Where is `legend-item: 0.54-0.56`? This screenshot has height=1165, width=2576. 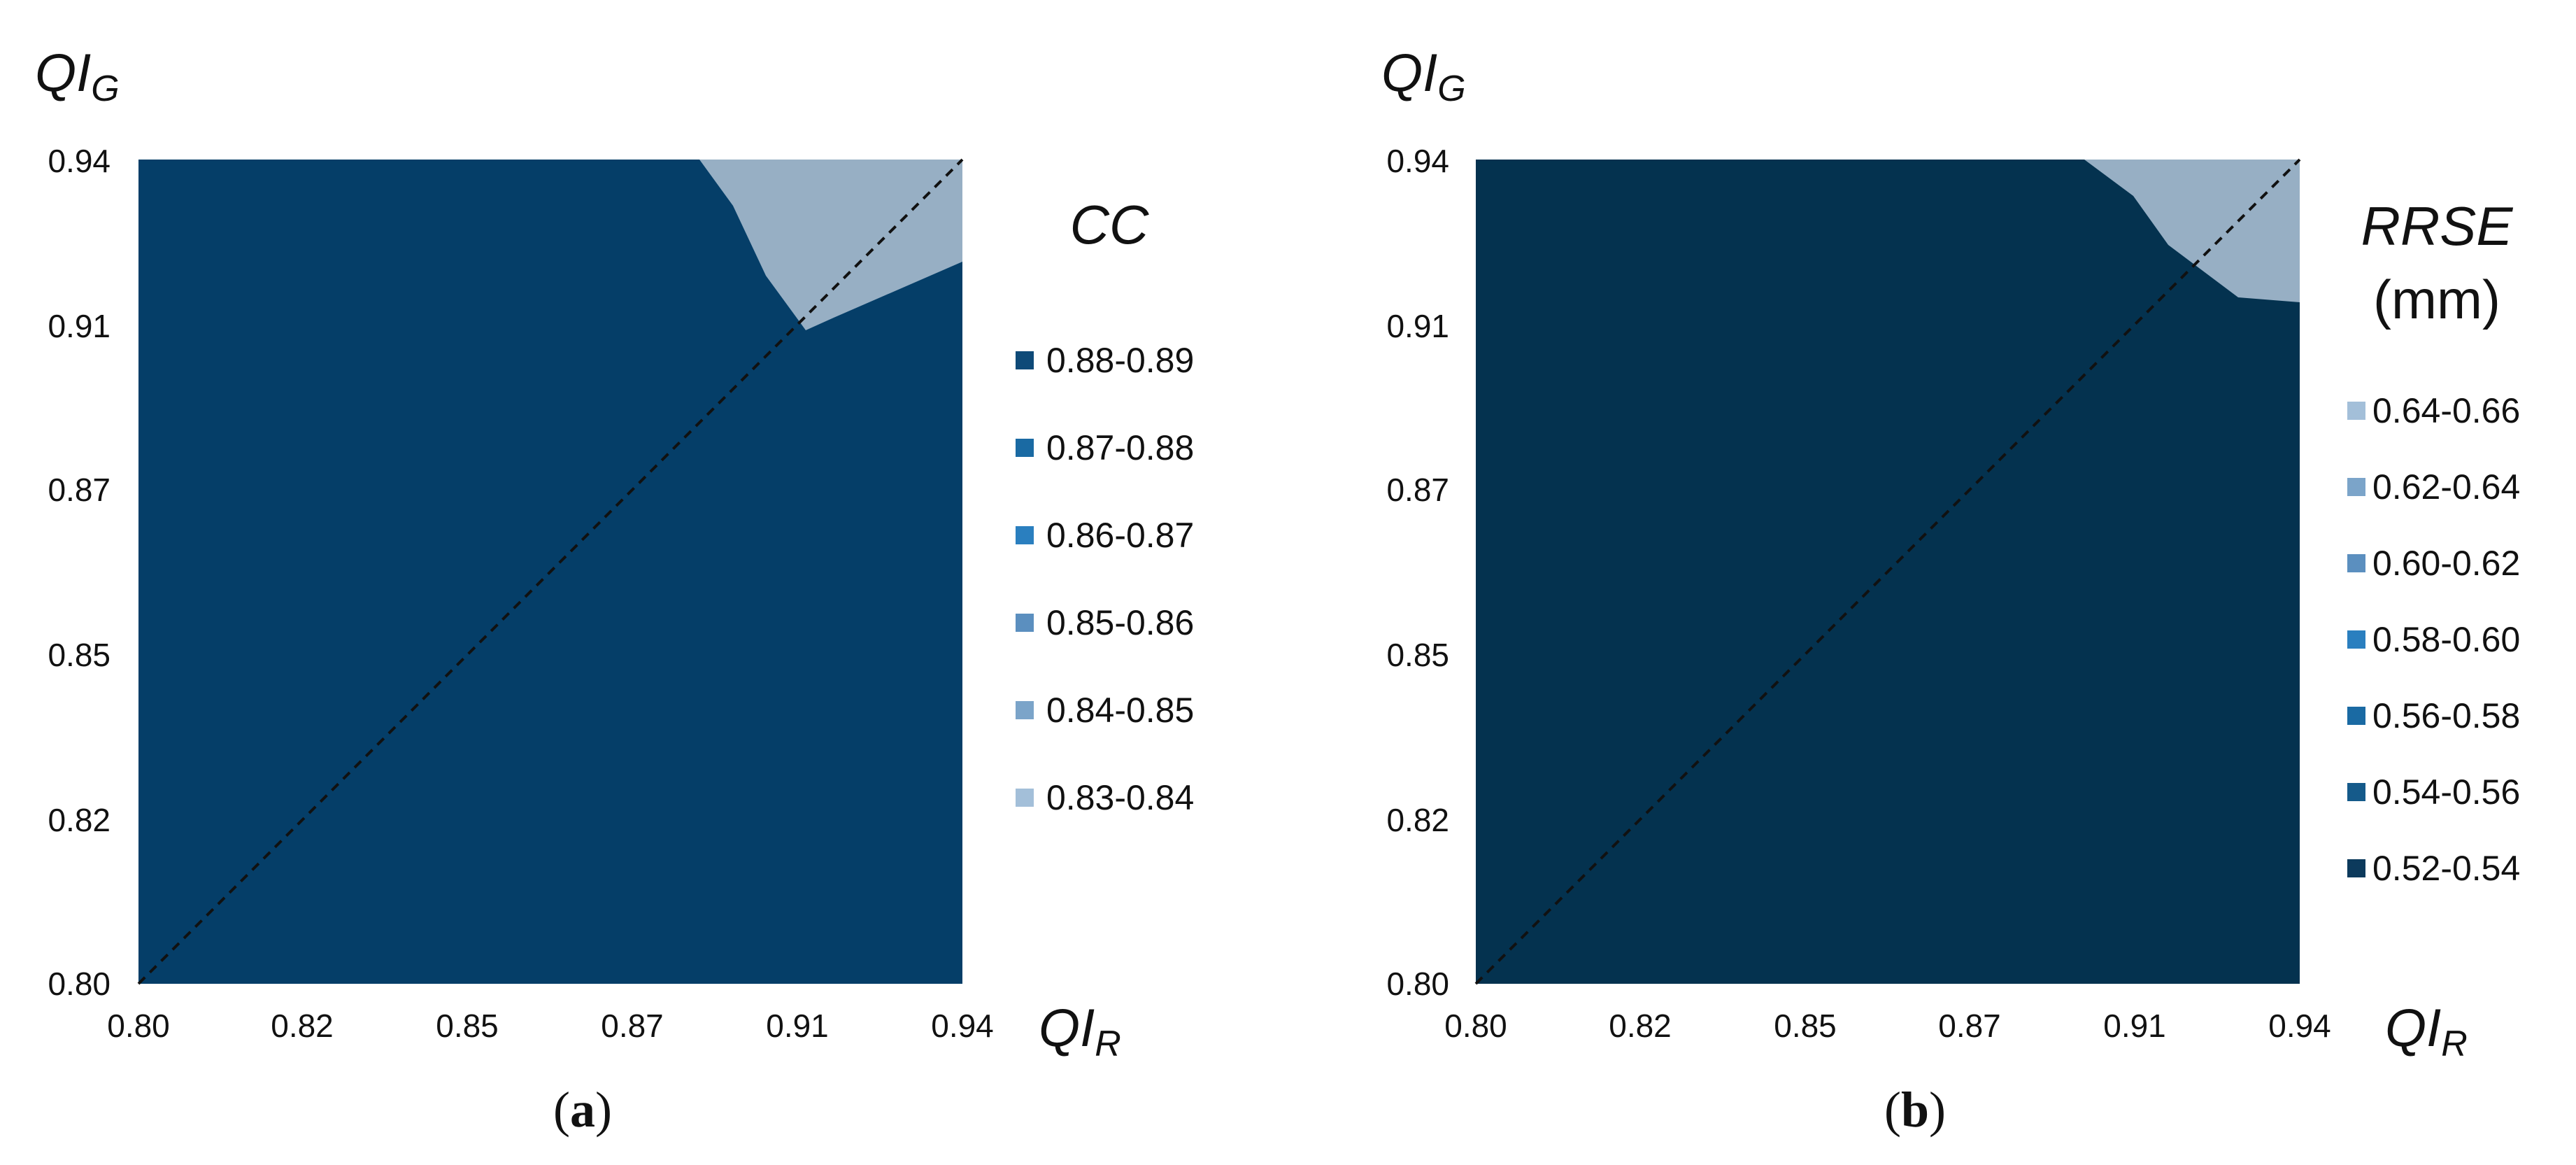
legend-item: 0.54-0.56 is located at coordinates (2433, 792).